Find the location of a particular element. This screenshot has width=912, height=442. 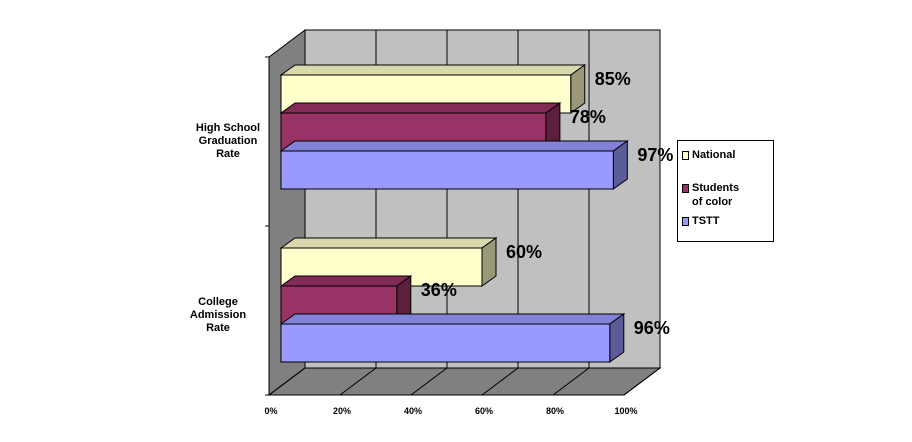

data-label: 36% is located at coordinates (439, 290).